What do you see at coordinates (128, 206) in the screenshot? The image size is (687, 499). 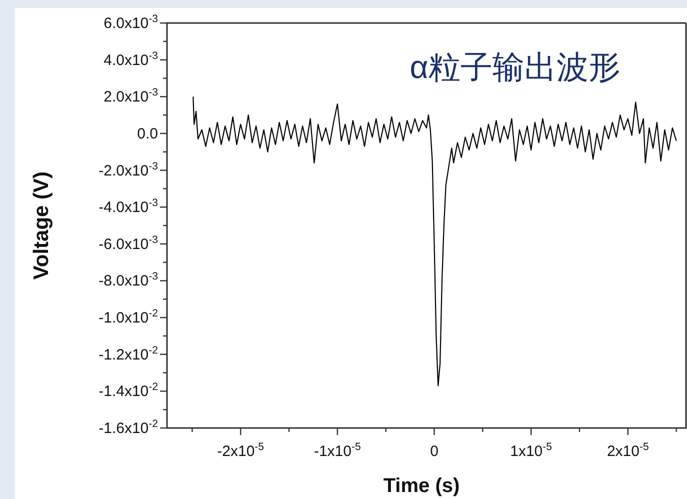 I see `y-tick-label: -4.0x10$^{-3}$` at bounding box center [128, 206].